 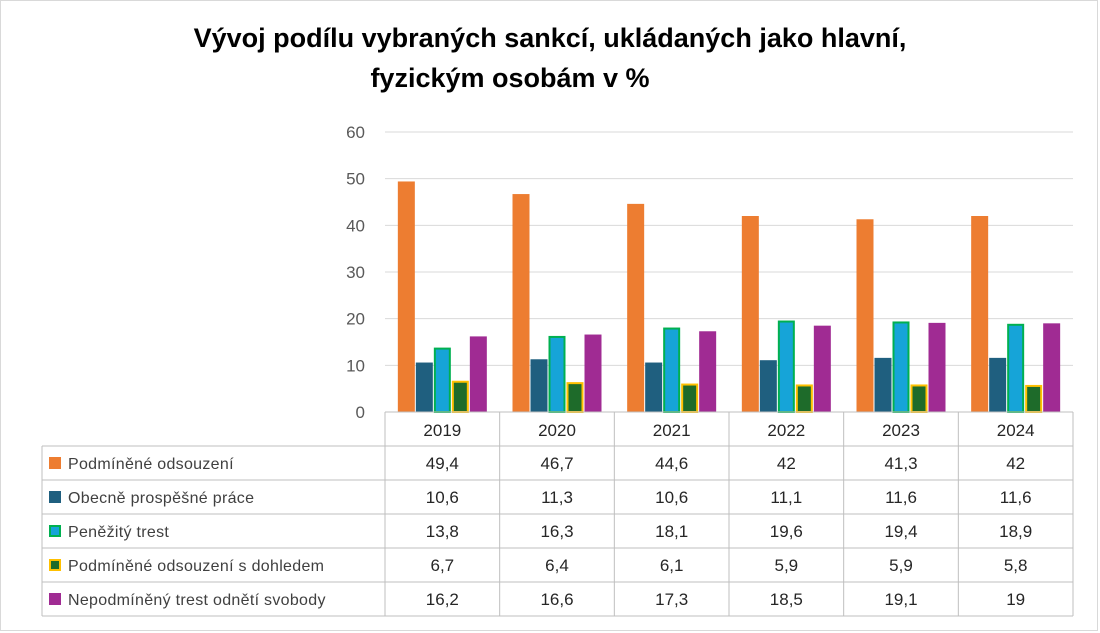 What do you see at coordinates (424, 387) in the screenshot?
I see `bar-s2-2019` at bounding box center [424, 387].